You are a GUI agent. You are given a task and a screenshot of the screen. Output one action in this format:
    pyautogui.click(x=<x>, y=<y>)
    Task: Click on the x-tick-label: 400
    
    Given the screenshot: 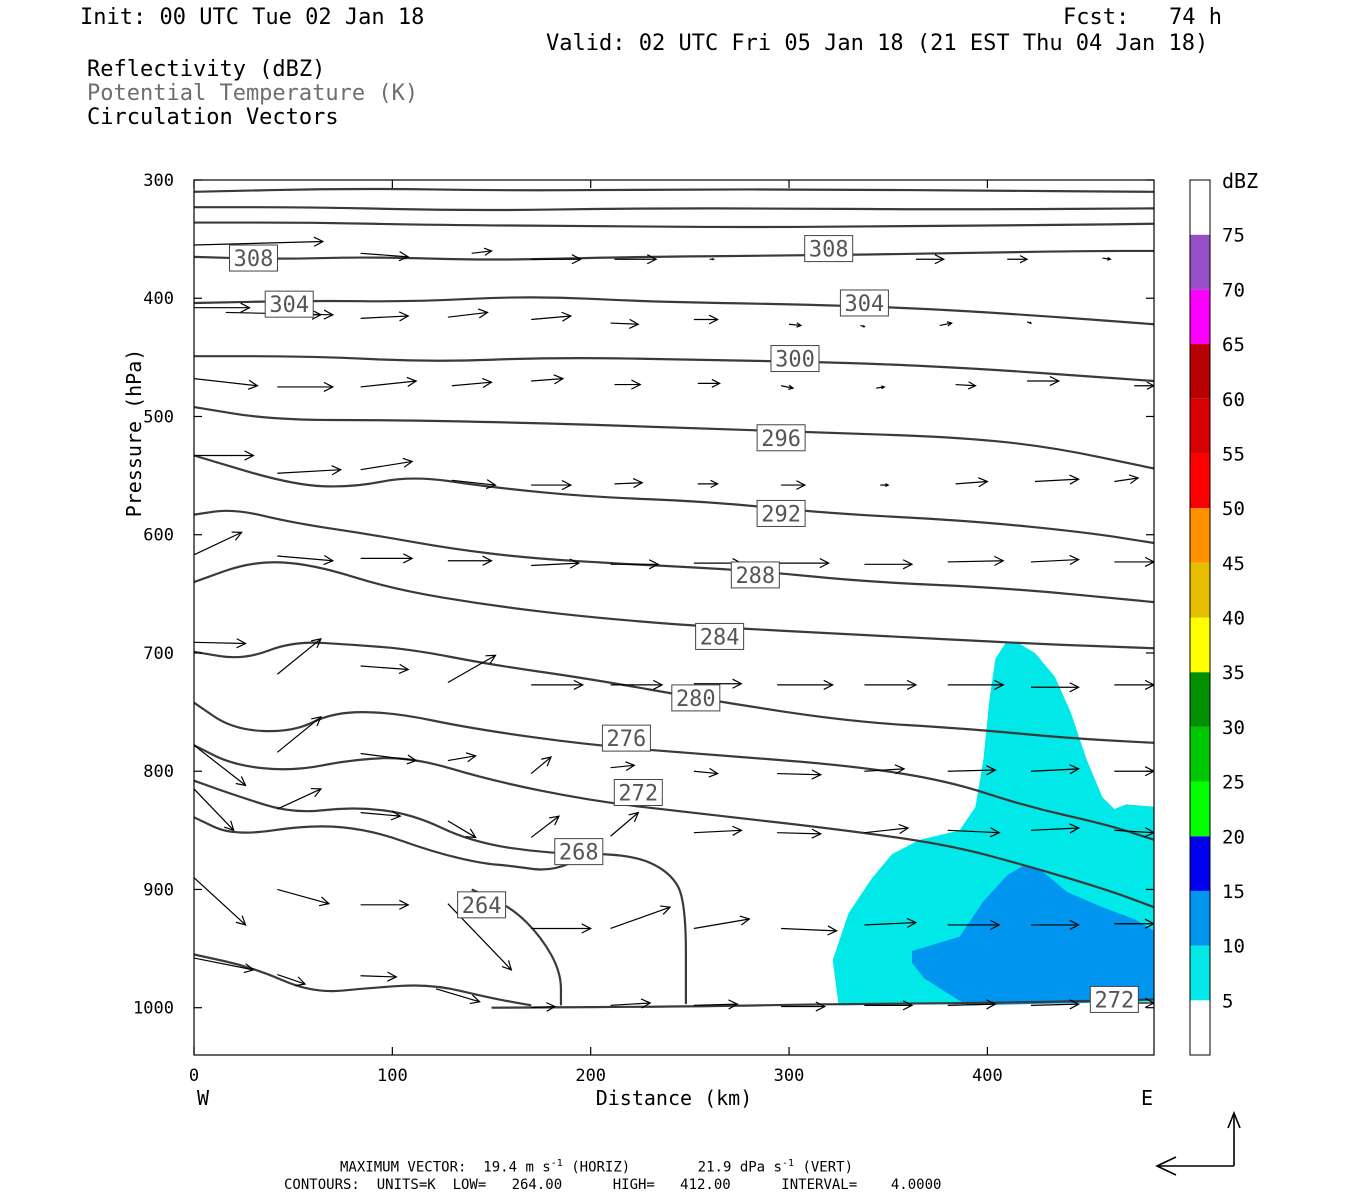 What is the action you would take?
    pyautogui.click(x=987, y=1076)
    